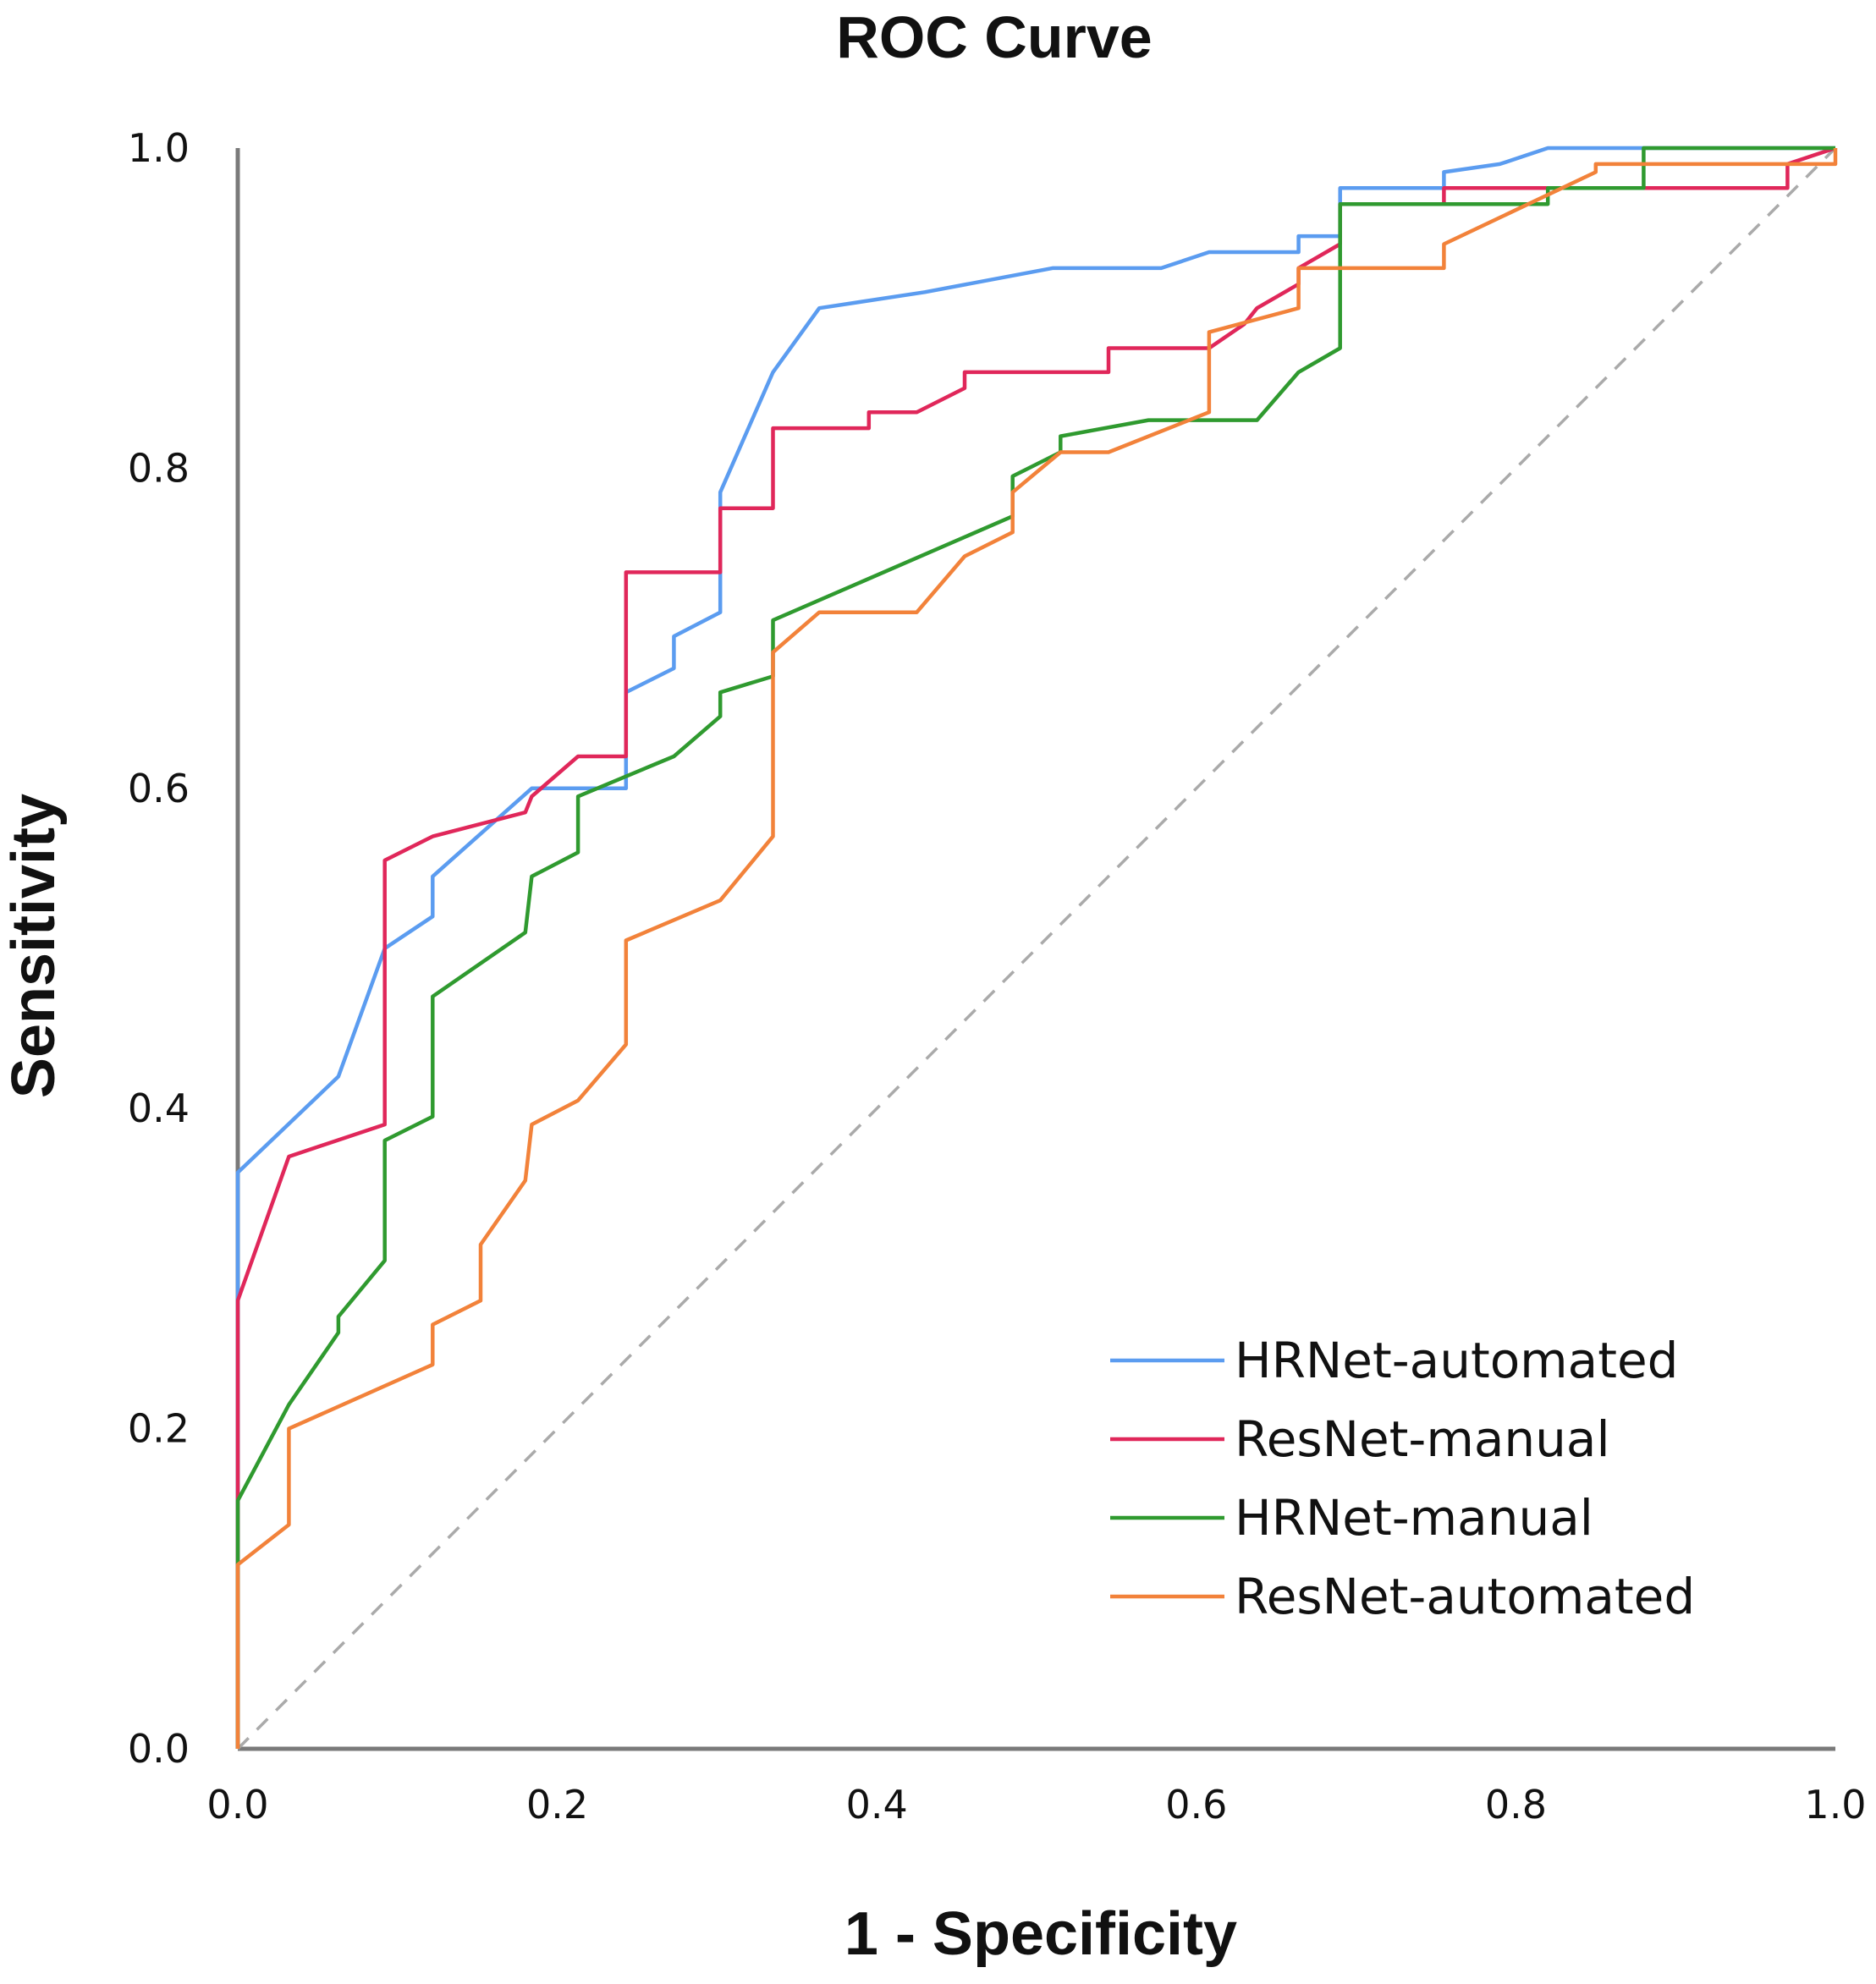 This screenshot has width=1876, height=1984. Describe the element at coordinates (159, 468) in the screenshot. I see `y-tick-label: 0.8` at that location.